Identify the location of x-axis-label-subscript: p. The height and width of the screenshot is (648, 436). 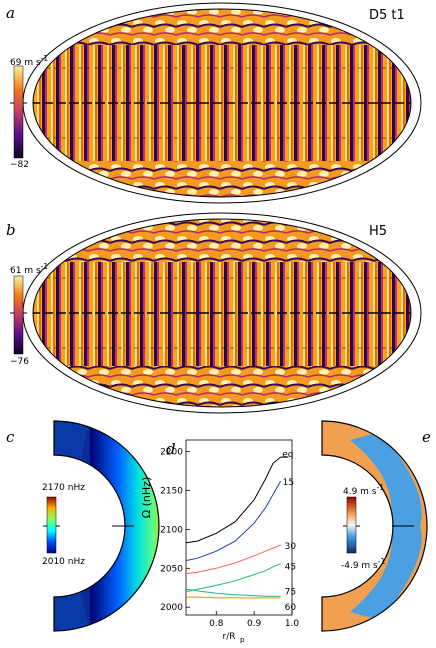
(242, 640).